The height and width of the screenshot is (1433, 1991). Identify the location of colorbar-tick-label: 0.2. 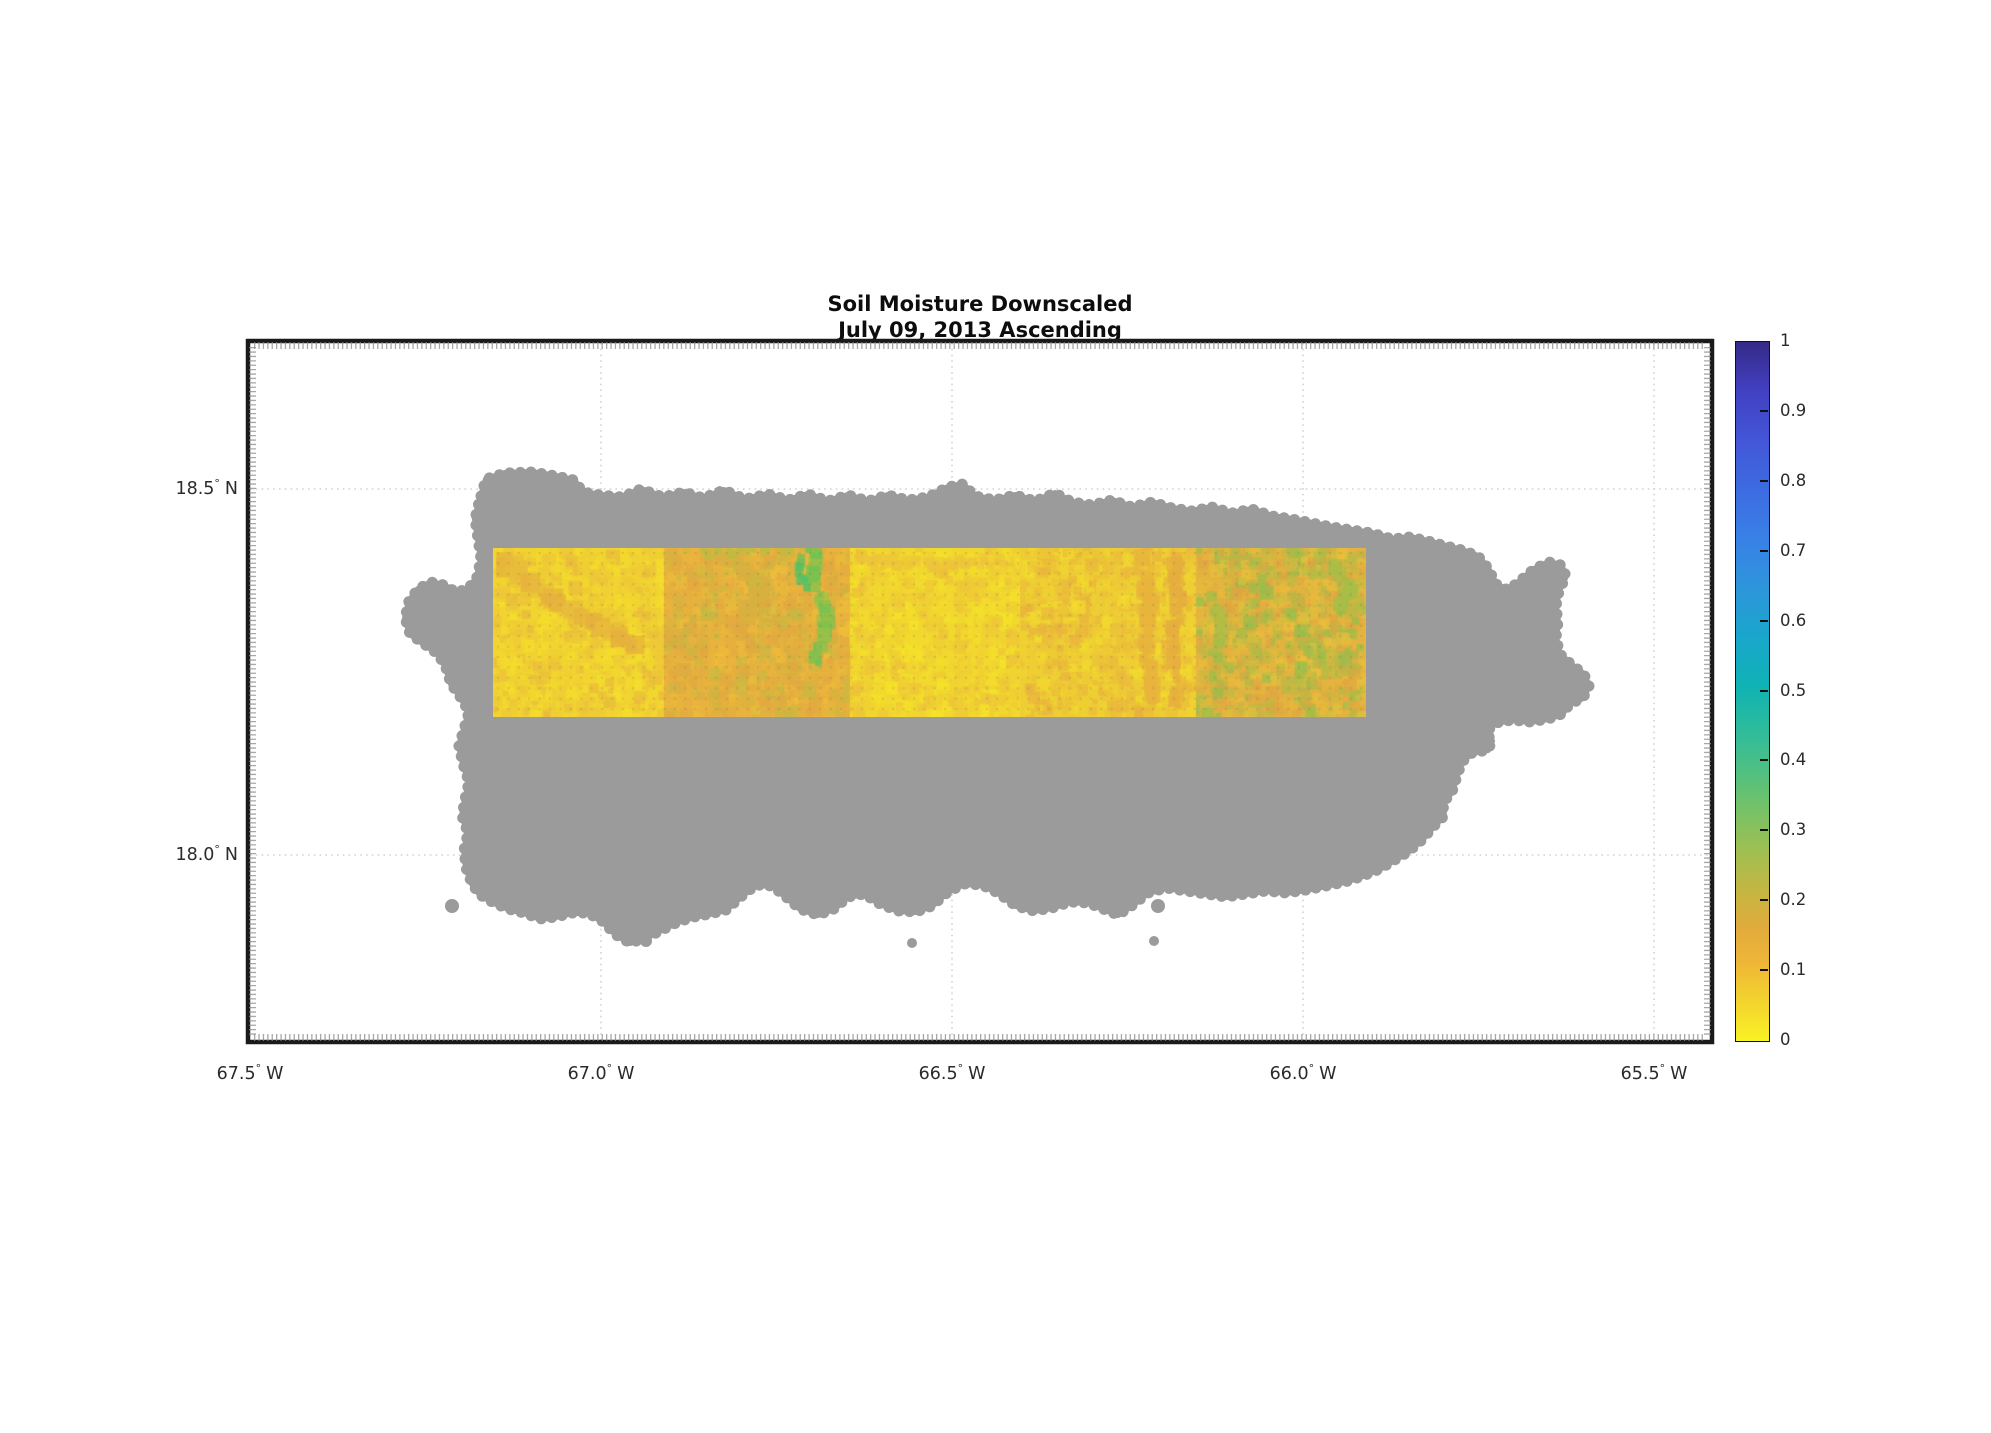
(1793, 900).